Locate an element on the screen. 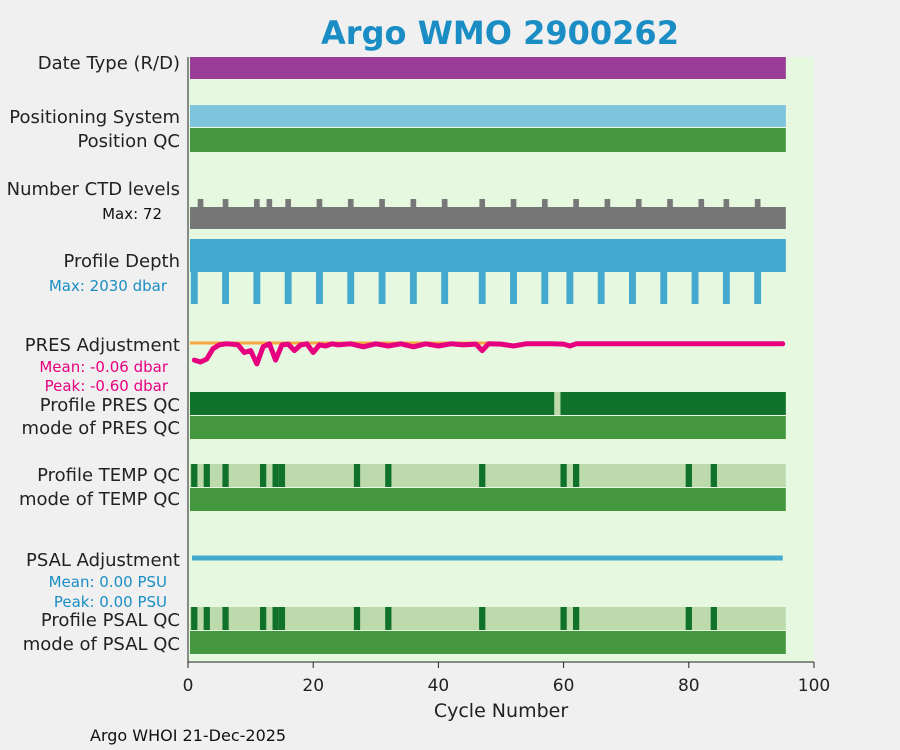 Image resolution: width=900 pixels, height=750 pixels. x-tick-label: 100 is located at coordinates (814, 686).